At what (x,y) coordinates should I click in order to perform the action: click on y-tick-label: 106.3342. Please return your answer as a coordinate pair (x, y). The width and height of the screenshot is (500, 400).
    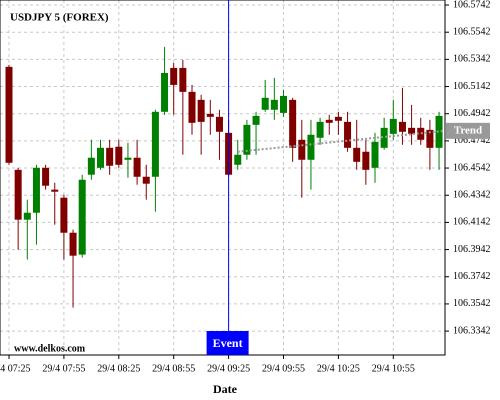
    Looking at the image, I should click on (472, 330).